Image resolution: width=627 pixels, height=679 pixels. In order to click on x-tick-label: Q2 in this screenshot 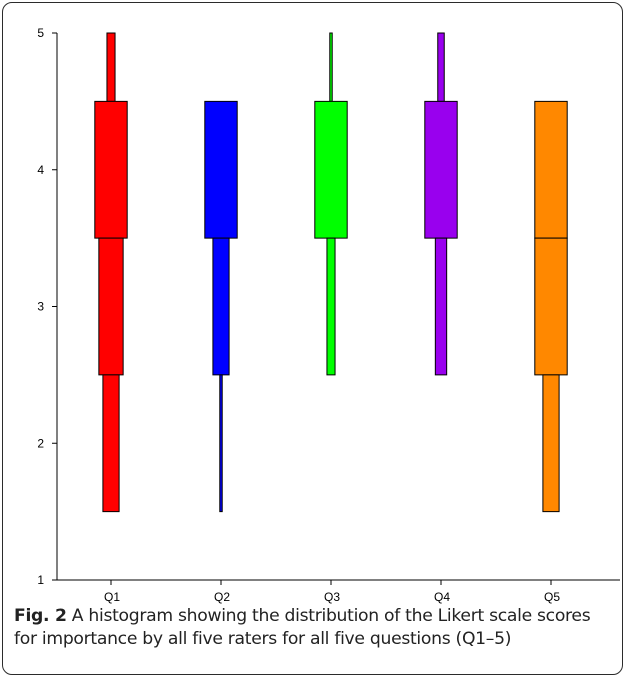, I will do `click(222, 597)`.